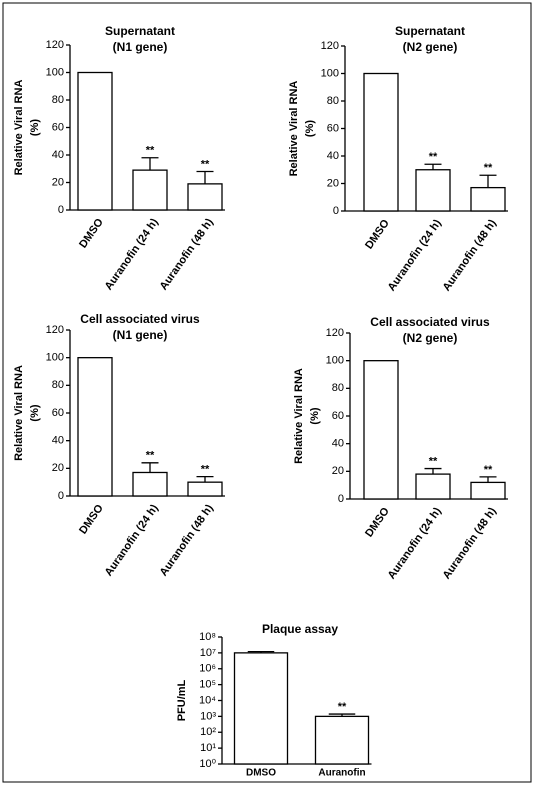 The height and width of the screenshot is (787, 535). What do you see at coordinates (208, 748) in the screenshot?
I see `y-tick-label: 10¹` at bounding box center [208, 748].